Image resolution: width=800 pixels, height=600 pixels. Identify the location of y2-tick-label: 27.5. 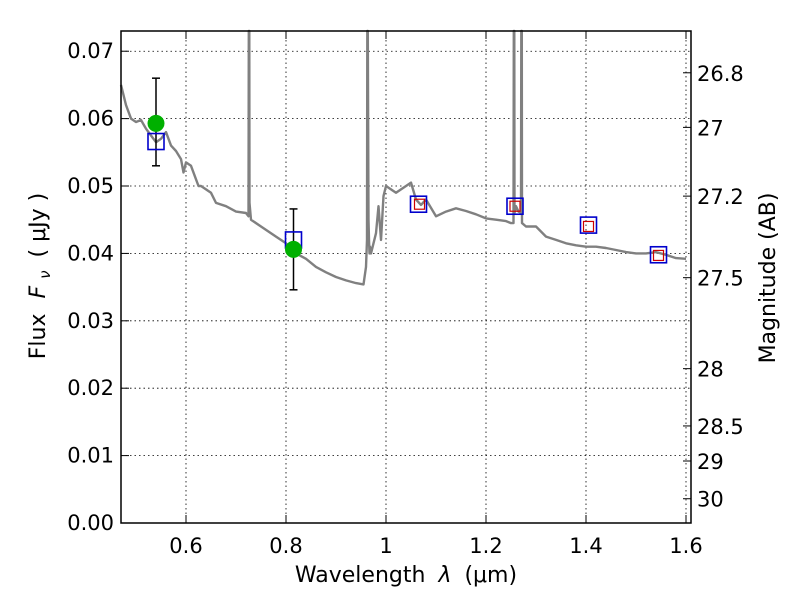
(720, 279).